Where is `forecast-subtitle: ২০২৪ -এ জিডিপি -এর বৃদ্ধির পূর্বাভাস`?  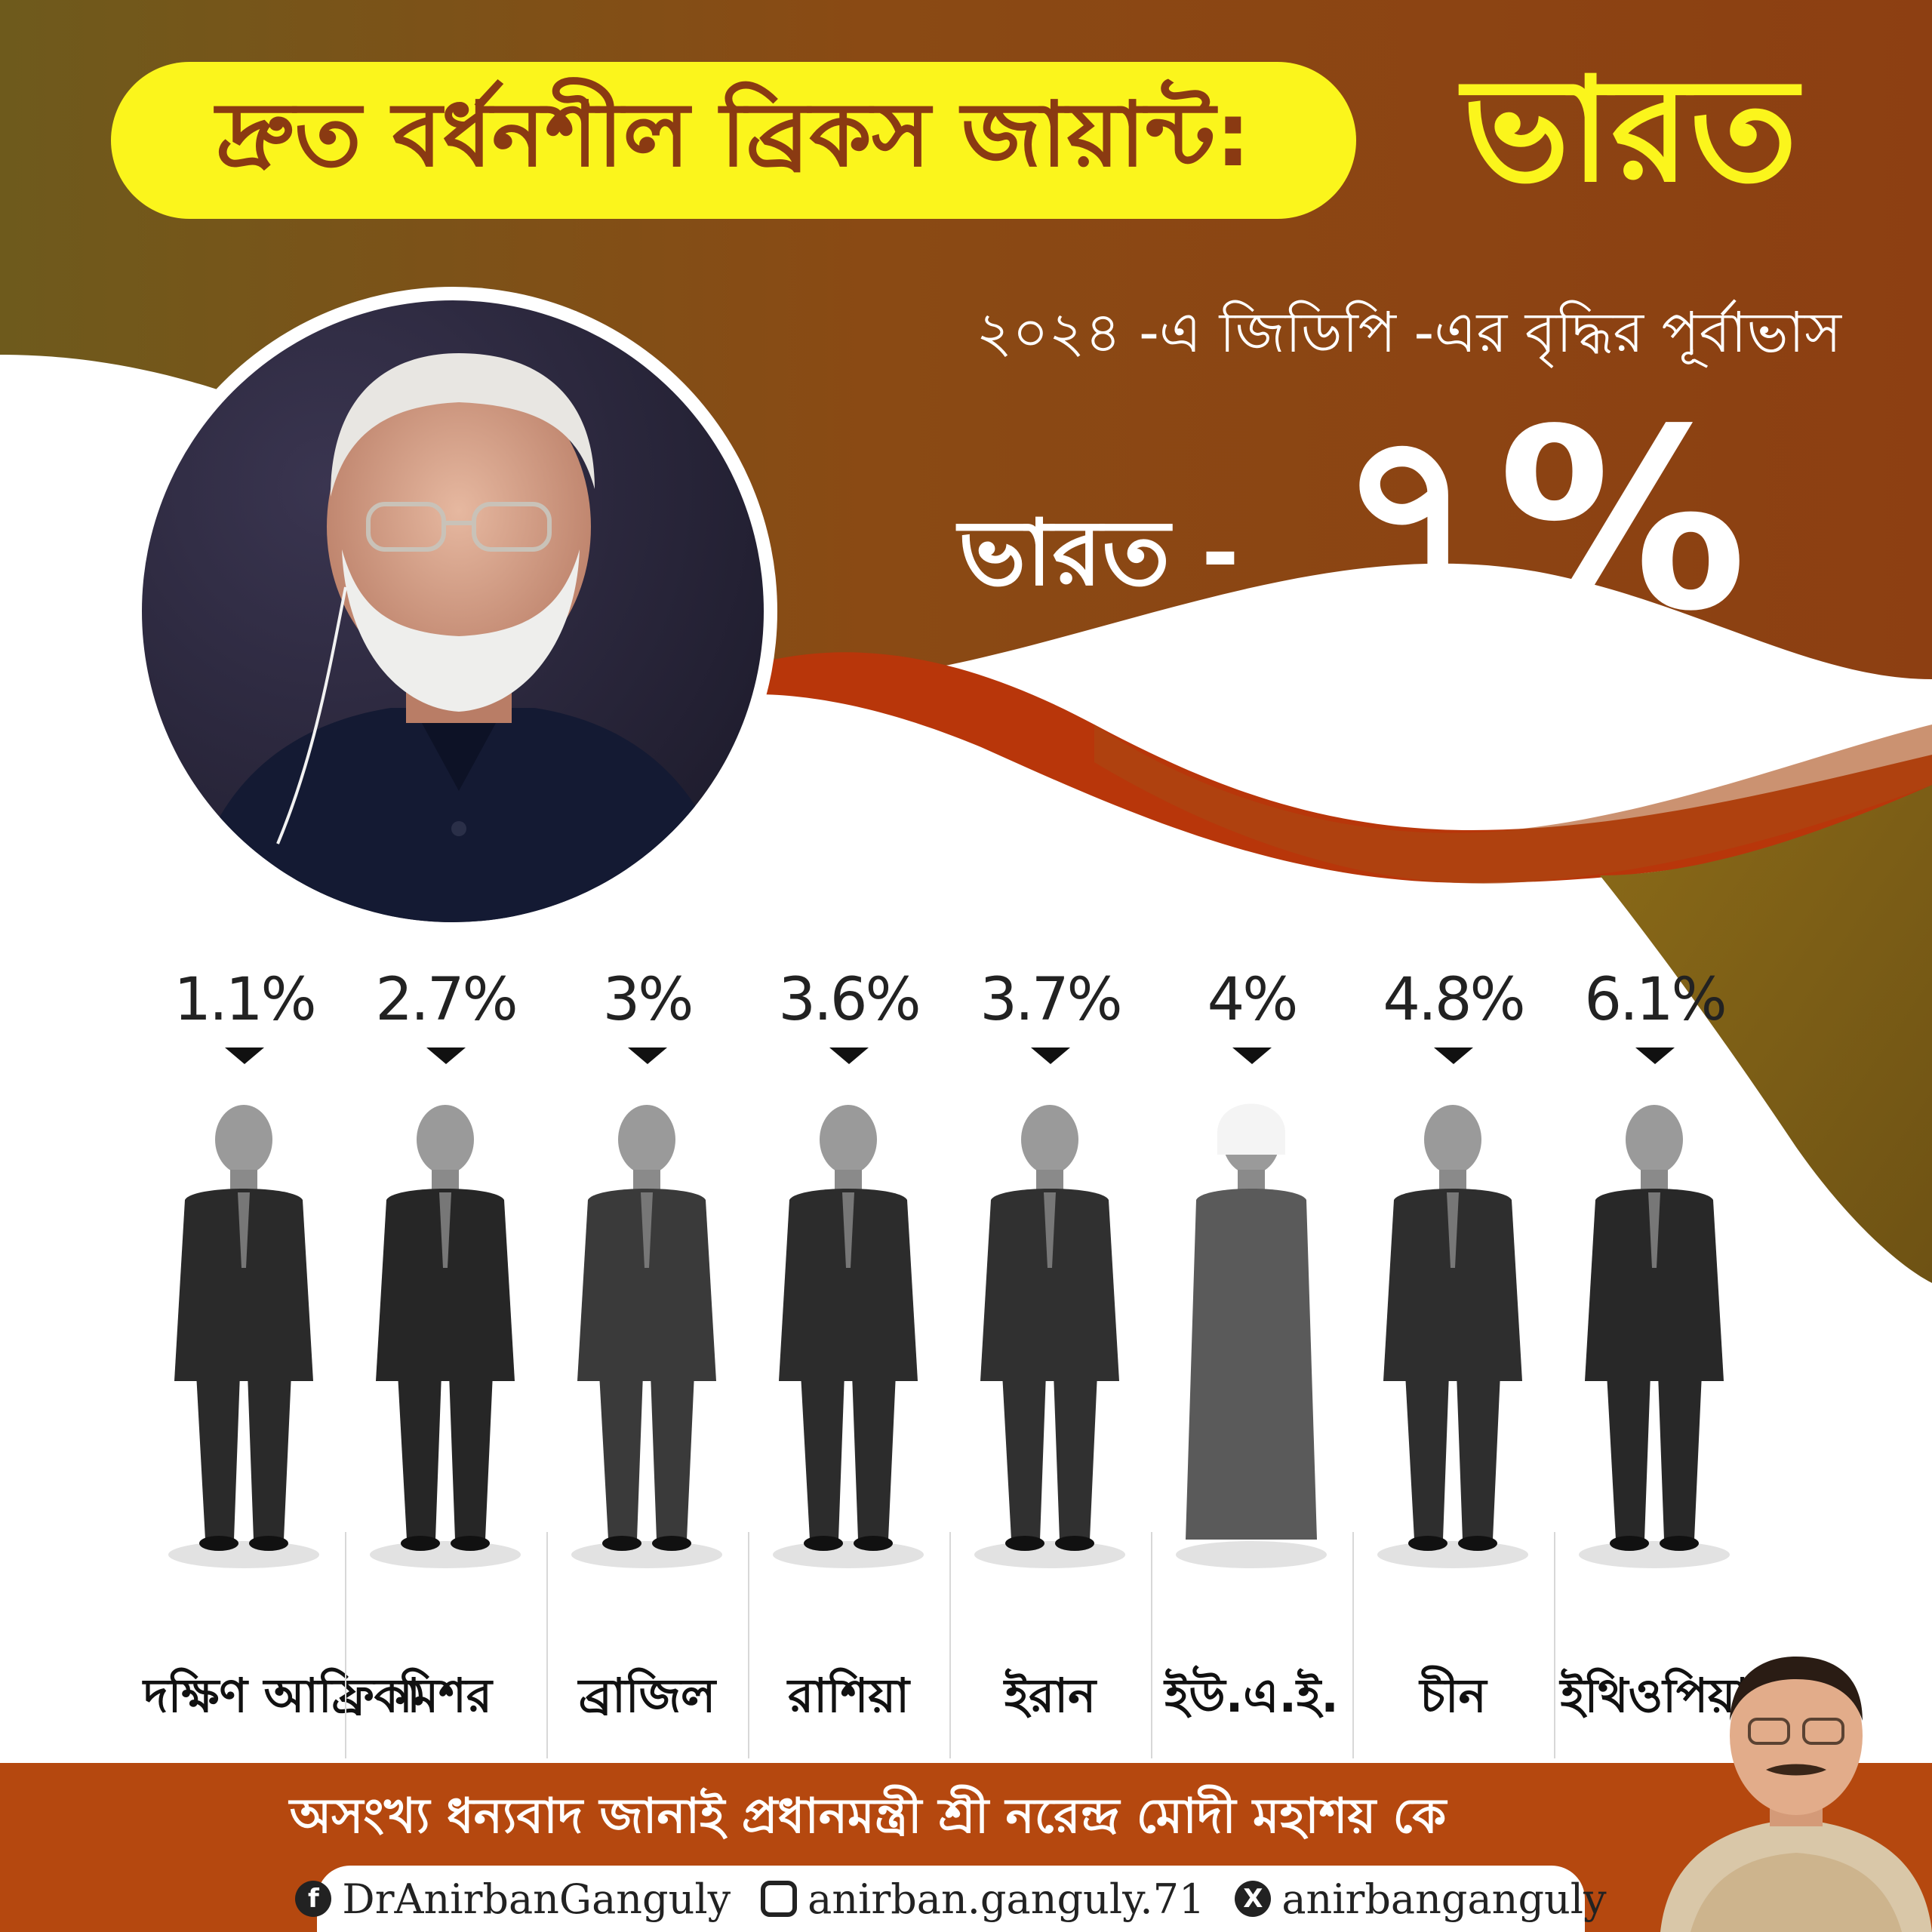
forecast-subtitle: ২০২৪ -এ জিডিপি -এর বৃদ্ধির পূর্বাভাস is located at coordinates (1408, 332).